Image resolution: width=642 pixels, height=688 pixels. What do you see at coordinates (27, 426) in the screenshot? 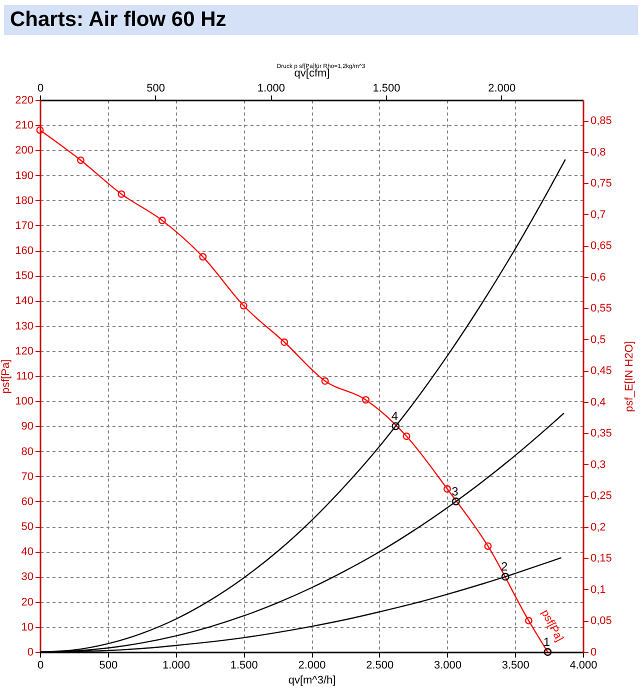
I see `y-tick-label: 90` at bounding box center [27, 426].